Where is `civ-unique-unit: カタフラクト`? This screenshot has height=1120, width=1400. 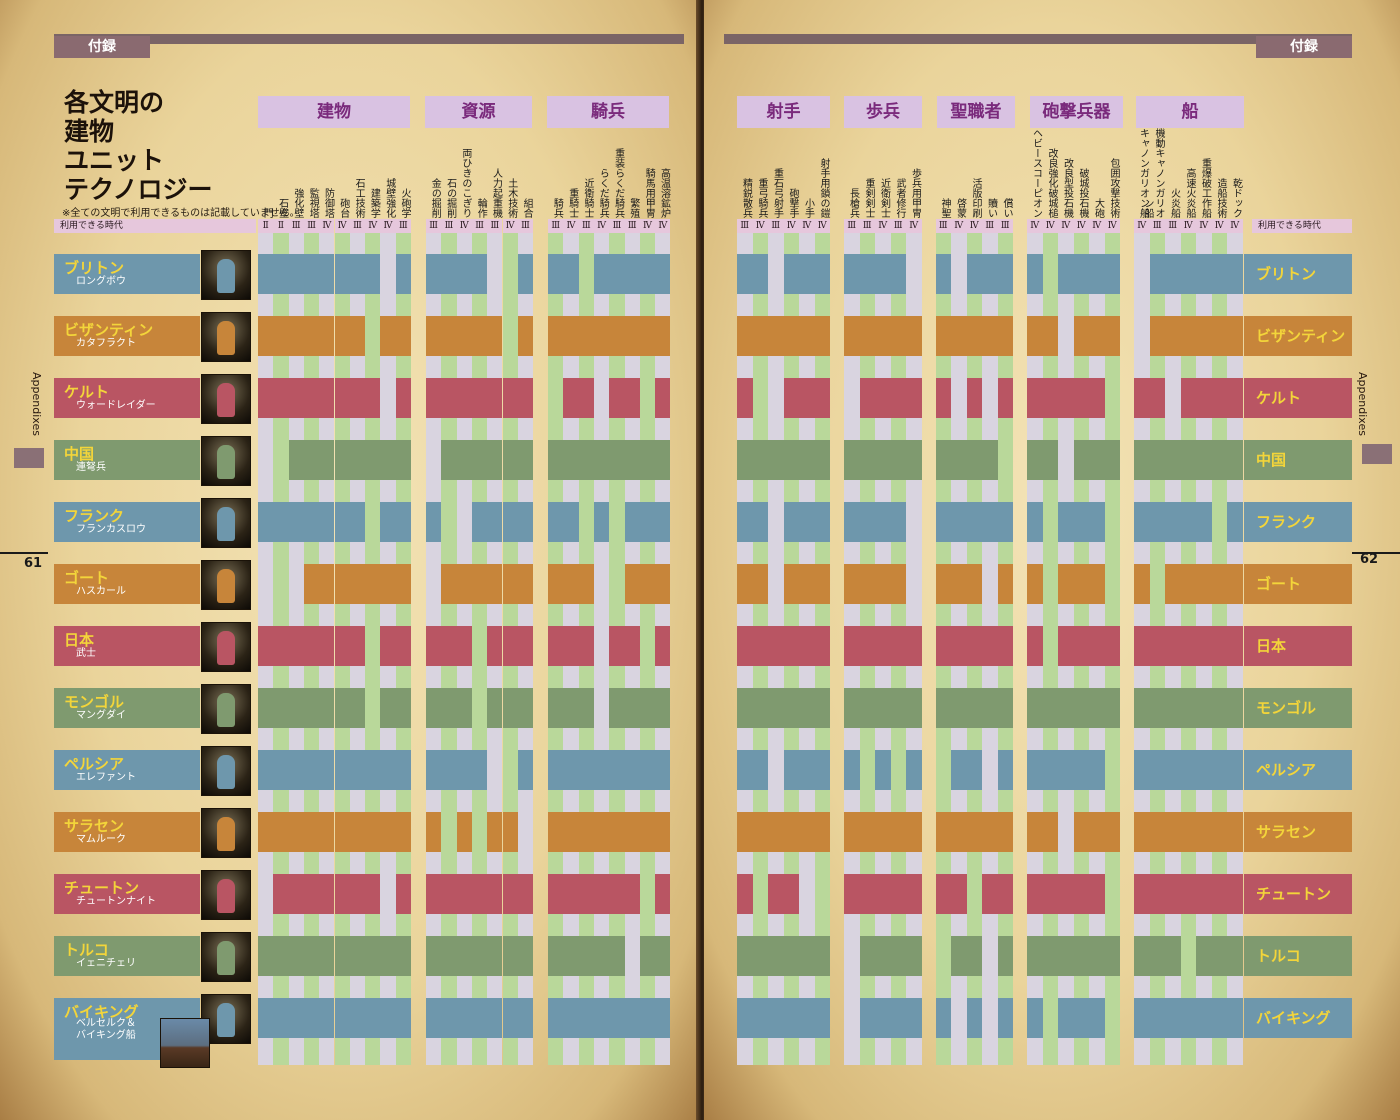
civ-unique-unit: カタフラクト is located at coordinates (106, 343).